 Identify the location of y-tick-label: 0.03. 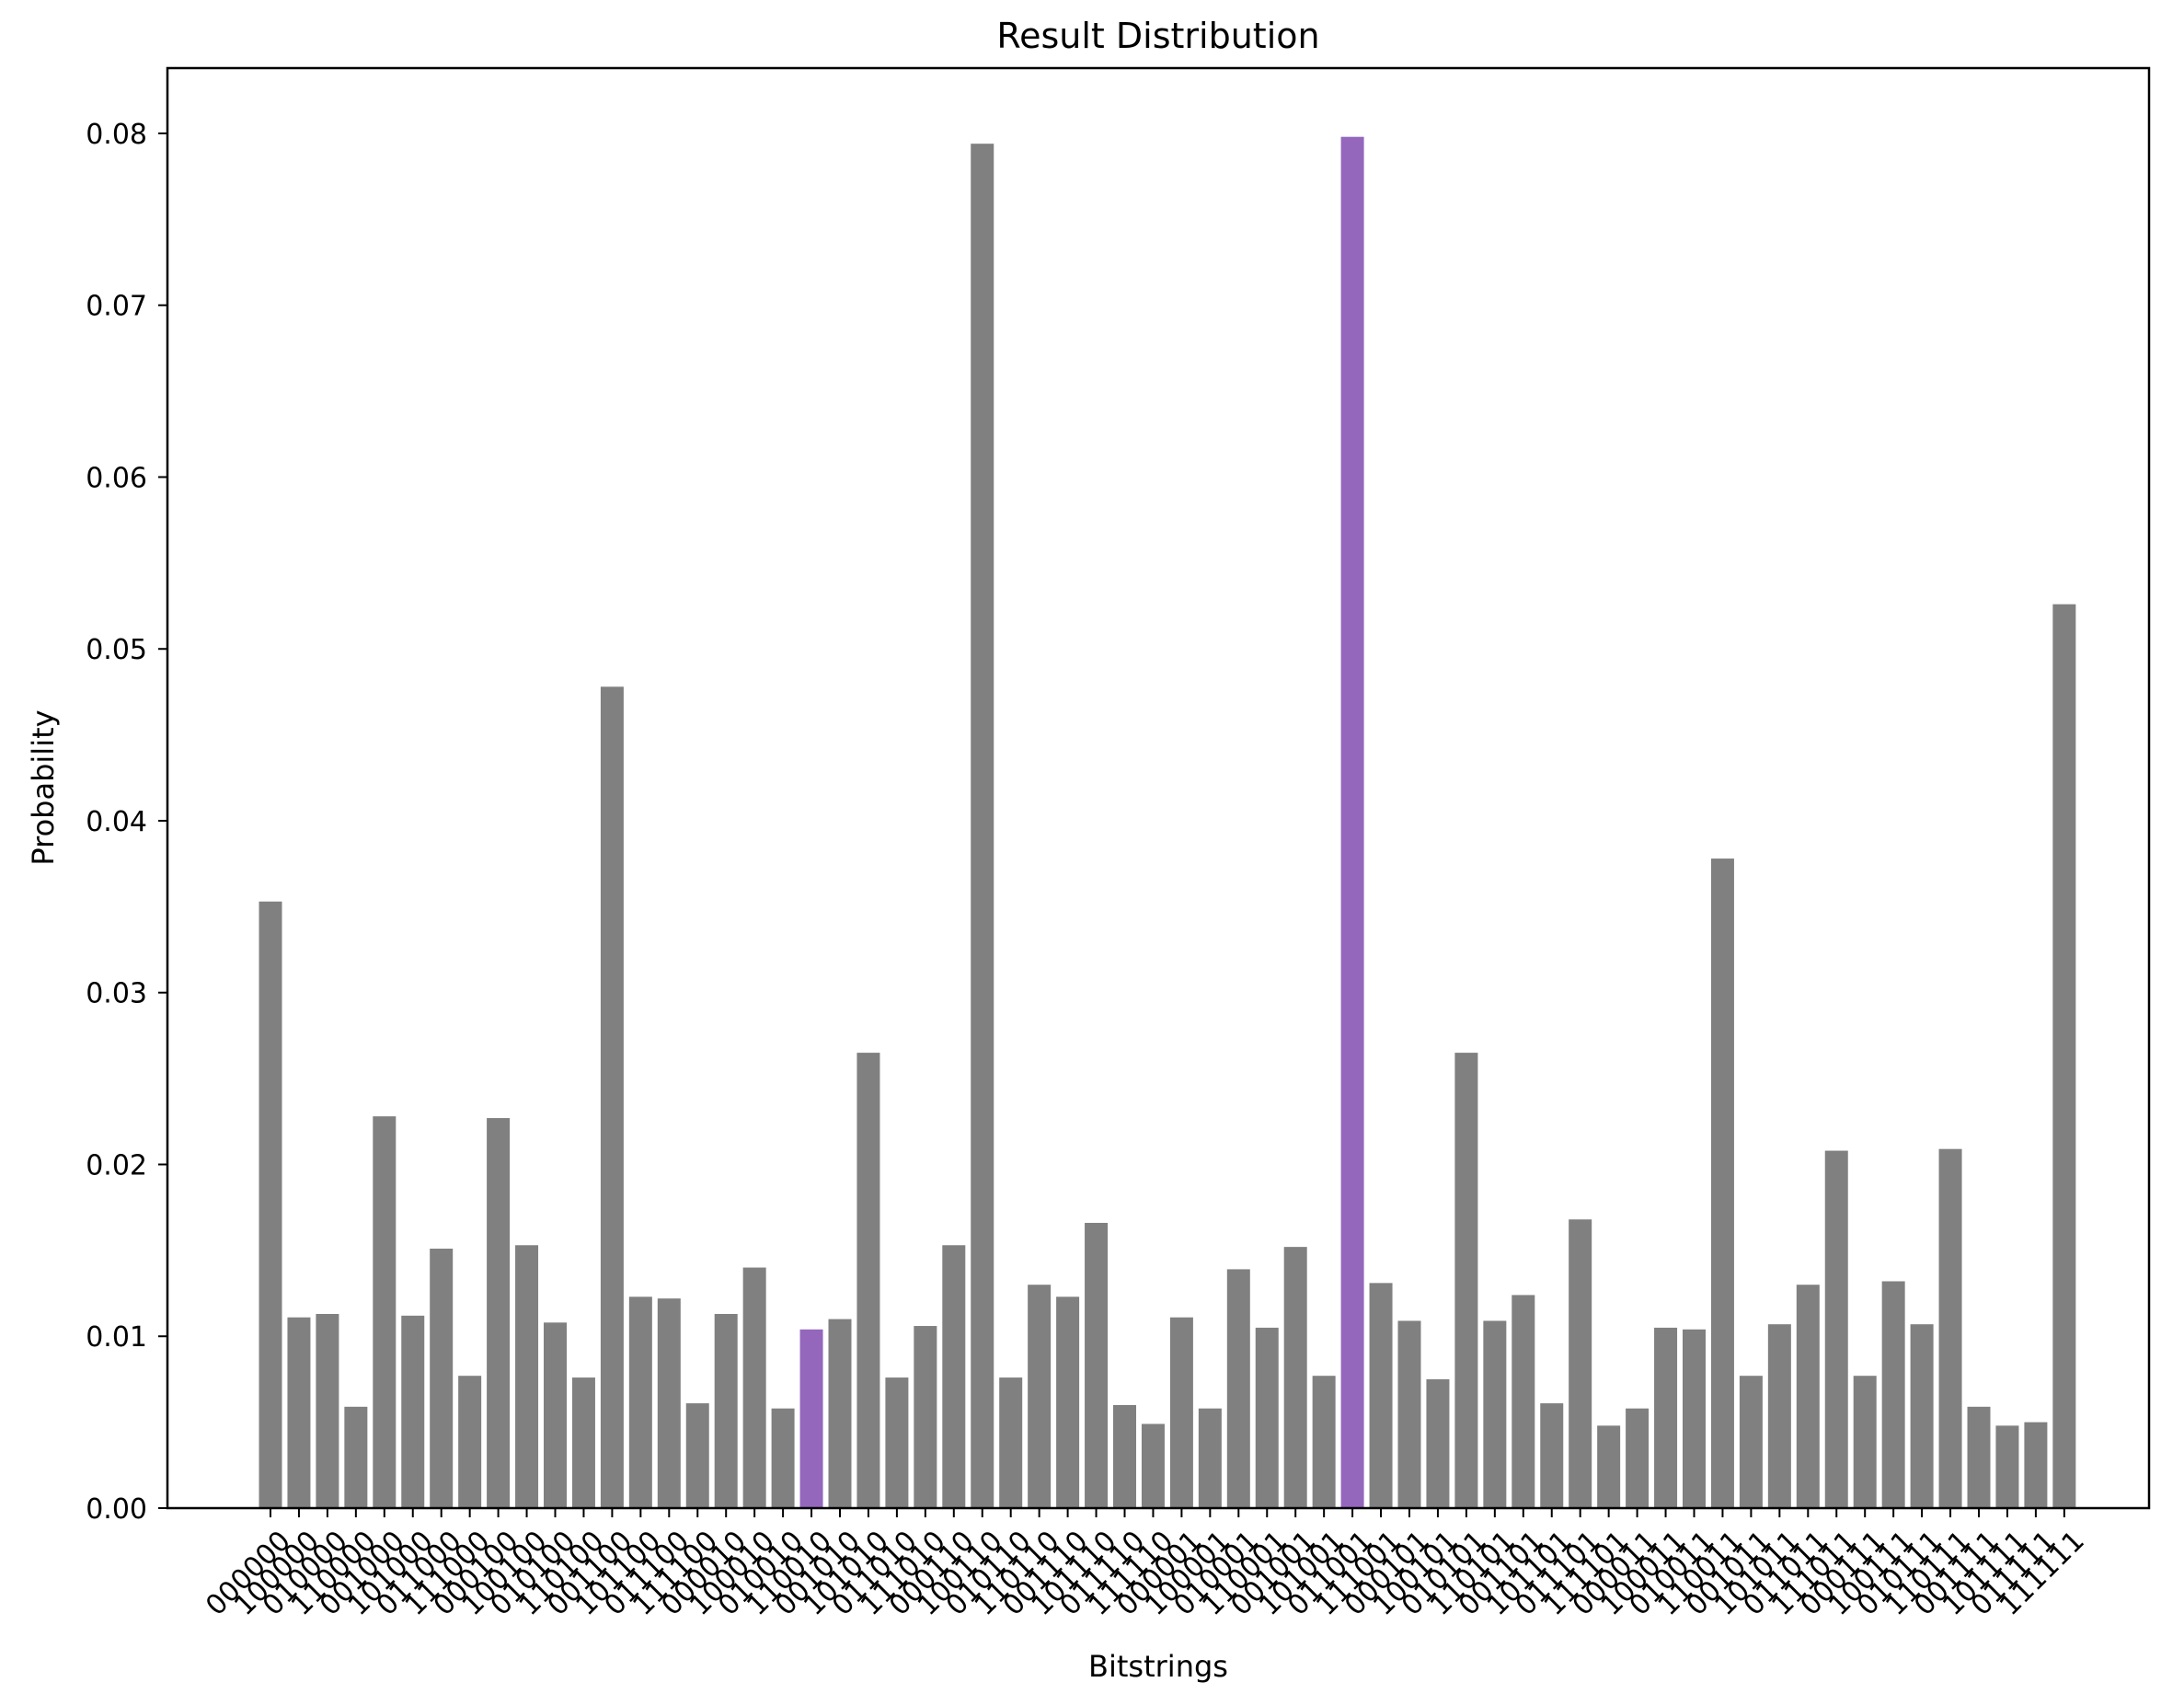
(116, 994).